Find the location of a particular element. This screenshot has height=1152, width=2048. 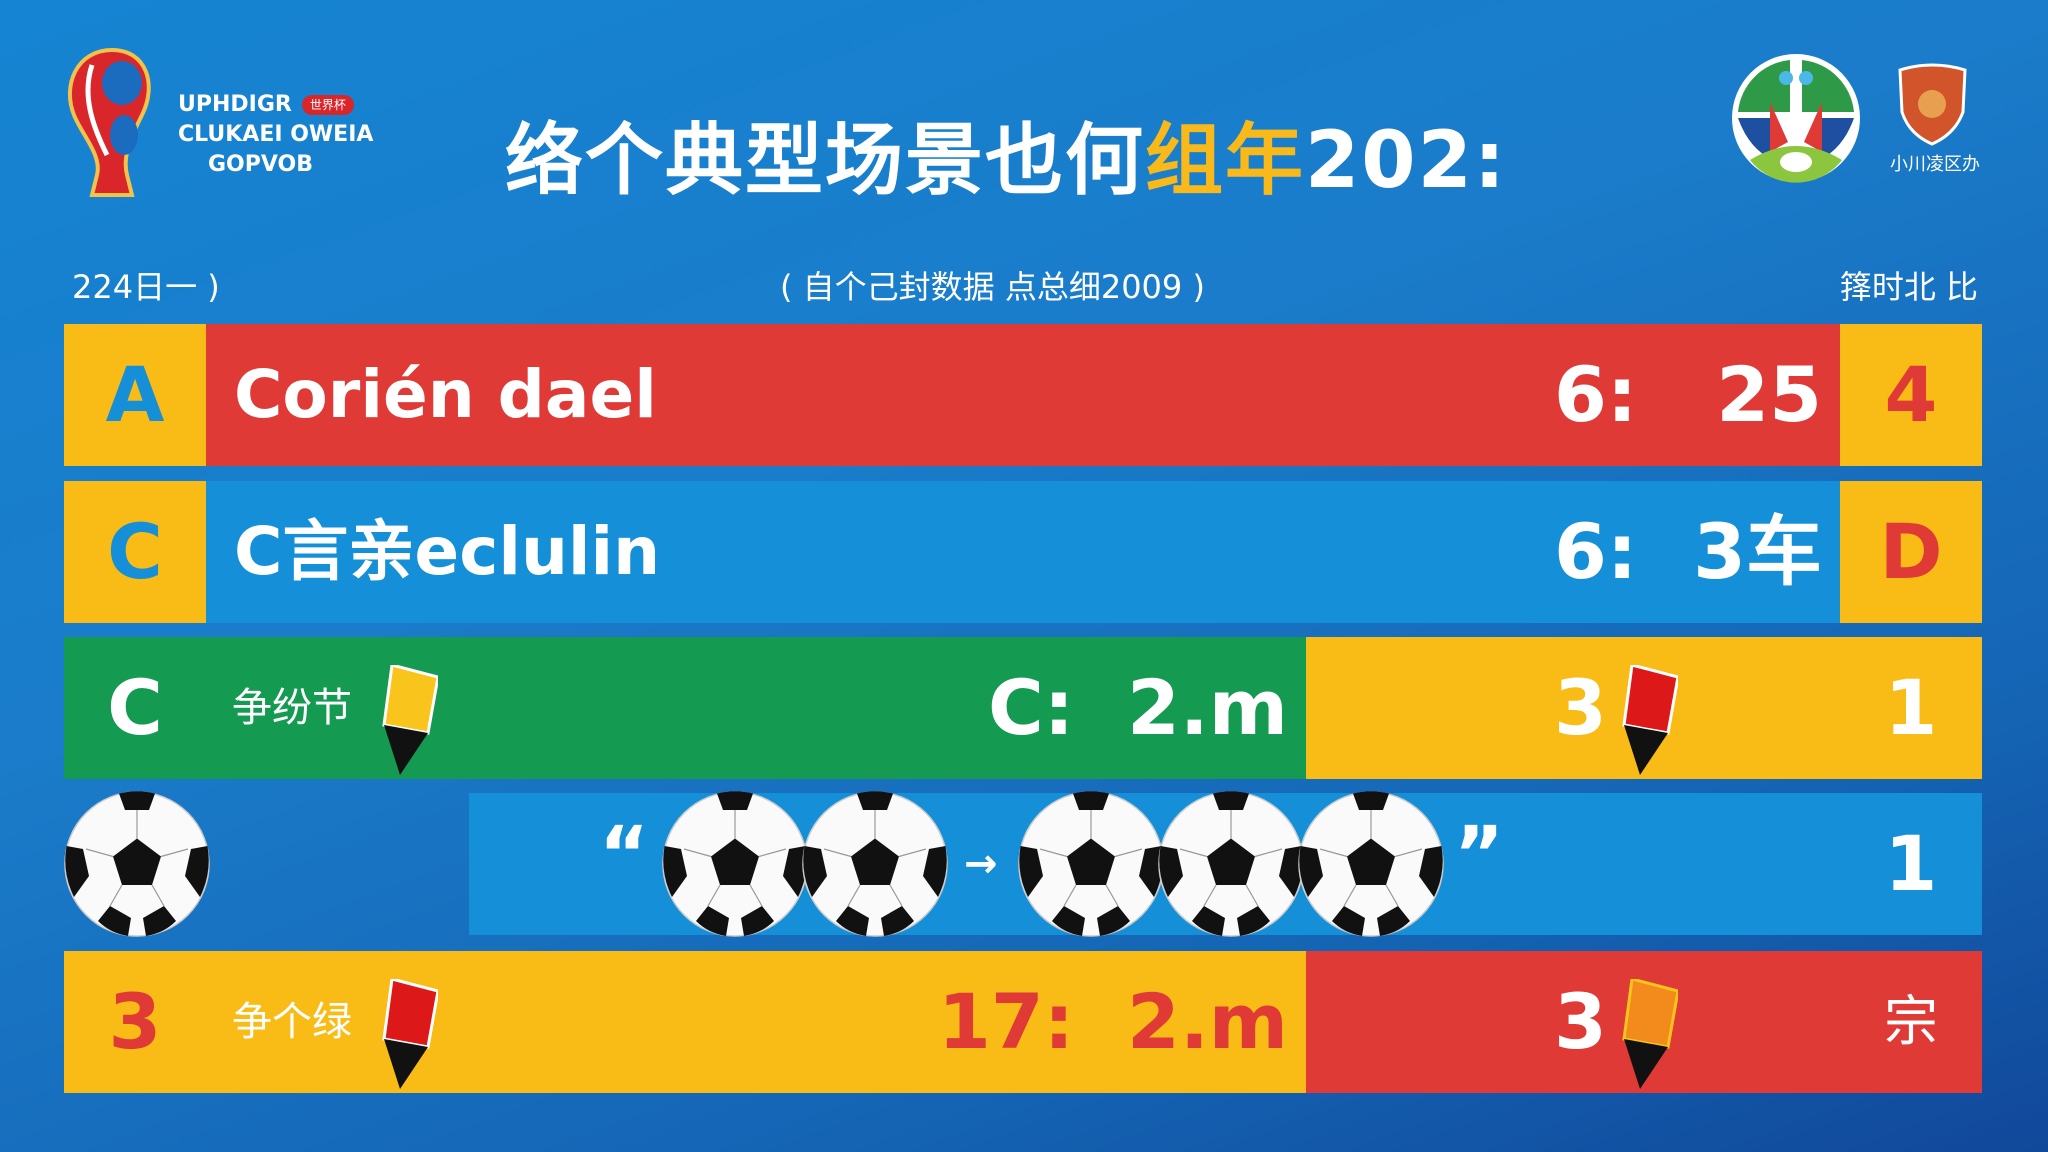

logo-left-text: UPHDIGR 世界杯 CLUKAEI OWEIA GOPVOB is located at coordinates (275, 135).